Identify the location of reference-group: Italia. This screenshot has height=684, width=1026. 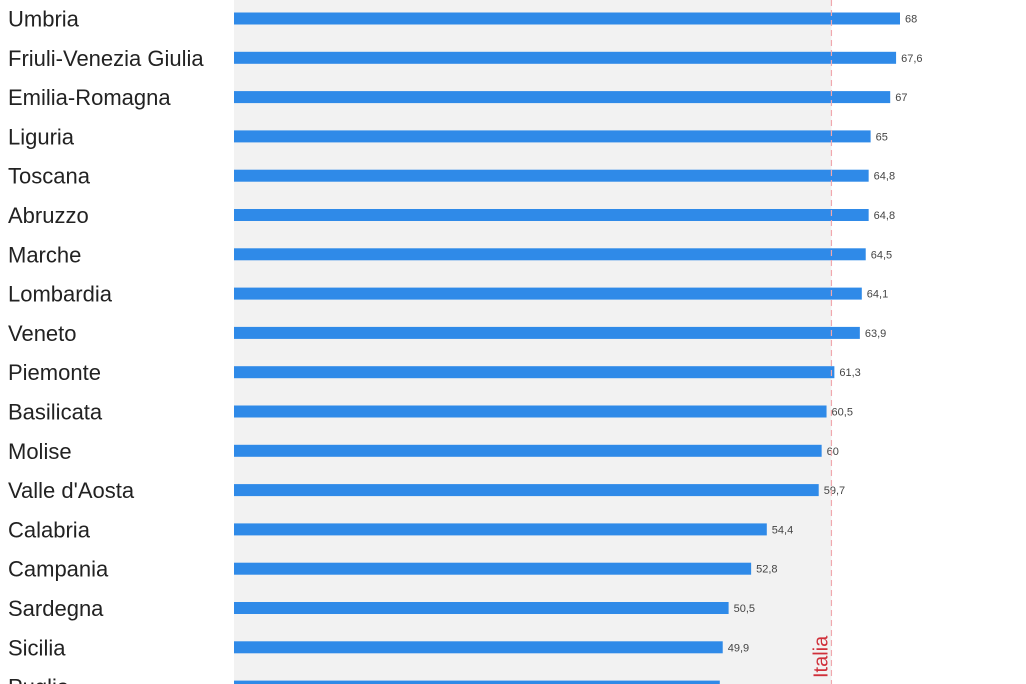
(821, 342).